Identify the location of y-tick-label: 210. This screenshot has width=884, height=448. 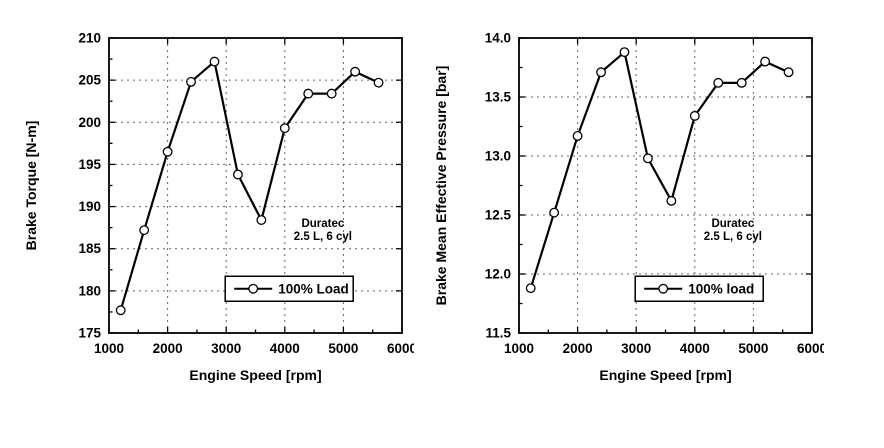
(89, 38).